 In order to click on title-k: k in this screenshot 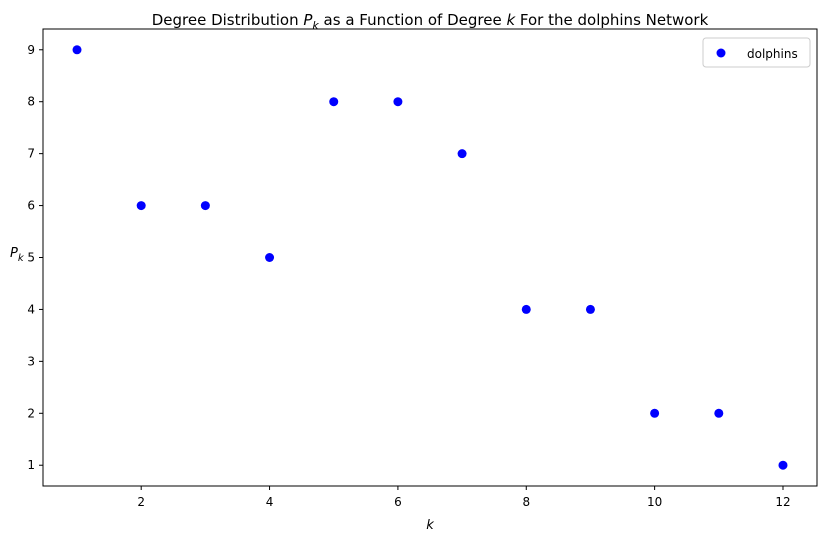, I will do `click(511, 20)`.